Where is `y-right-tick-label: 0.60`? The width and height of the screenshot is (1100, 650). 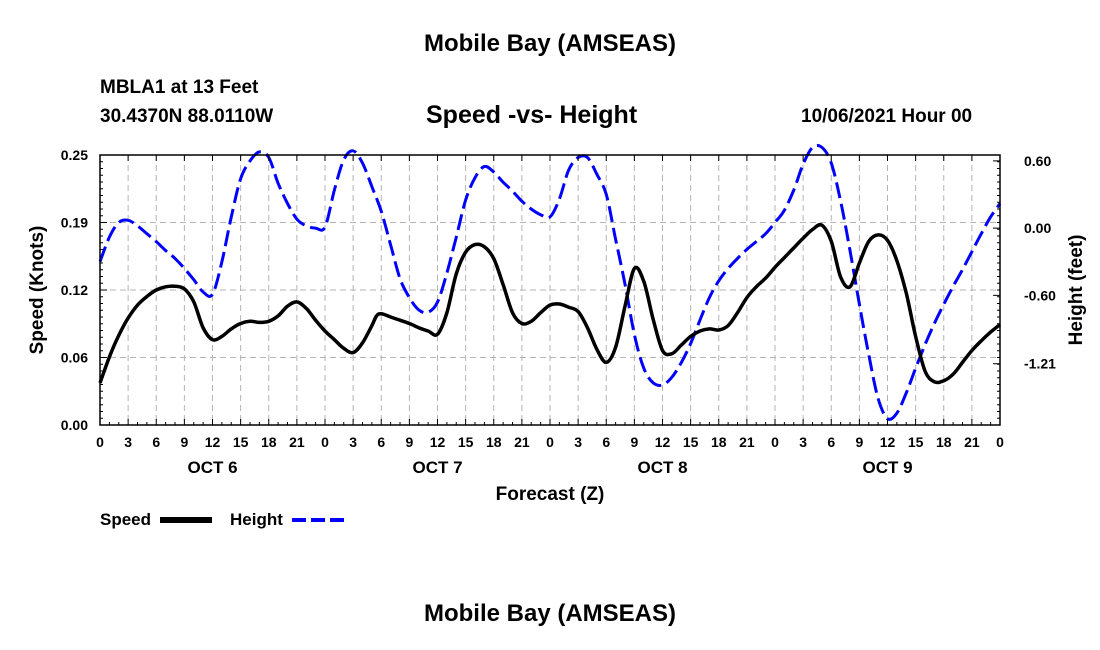
y-right-tick-label: 0.60 is located at coordinates (1037, 161).